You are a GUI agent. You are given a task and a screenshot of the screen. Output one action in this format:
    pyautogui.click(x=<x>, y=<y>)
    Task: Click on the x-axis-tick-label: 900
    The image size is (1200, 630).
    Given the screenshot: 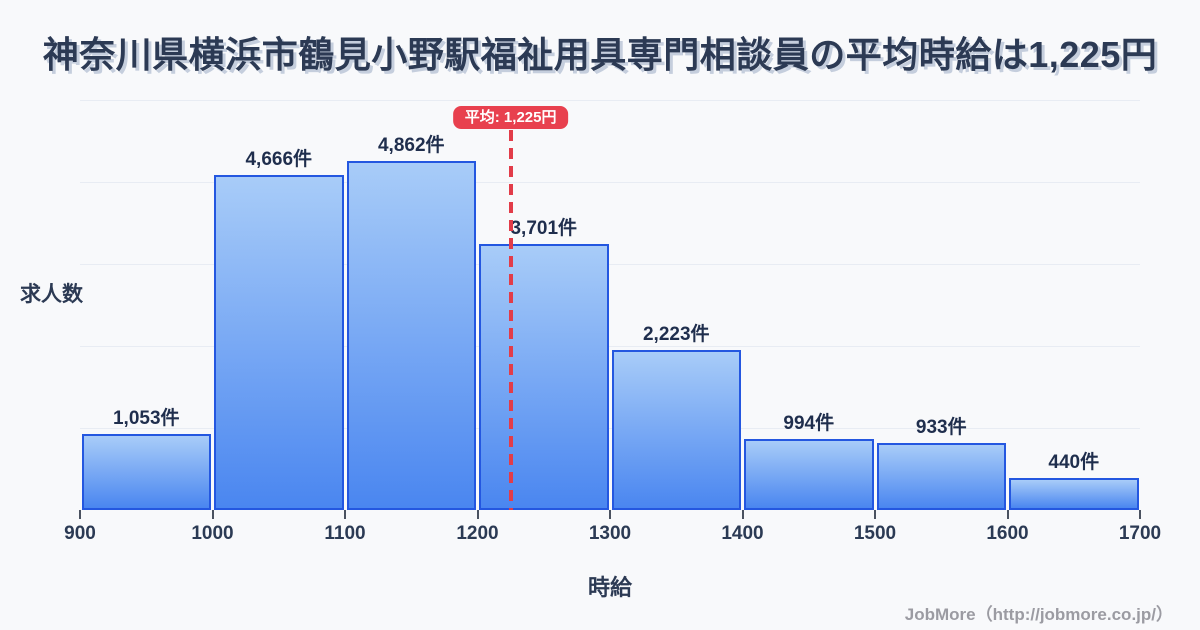 What is the action you would take?
    pyautogui.click(x=80, y=533)
    